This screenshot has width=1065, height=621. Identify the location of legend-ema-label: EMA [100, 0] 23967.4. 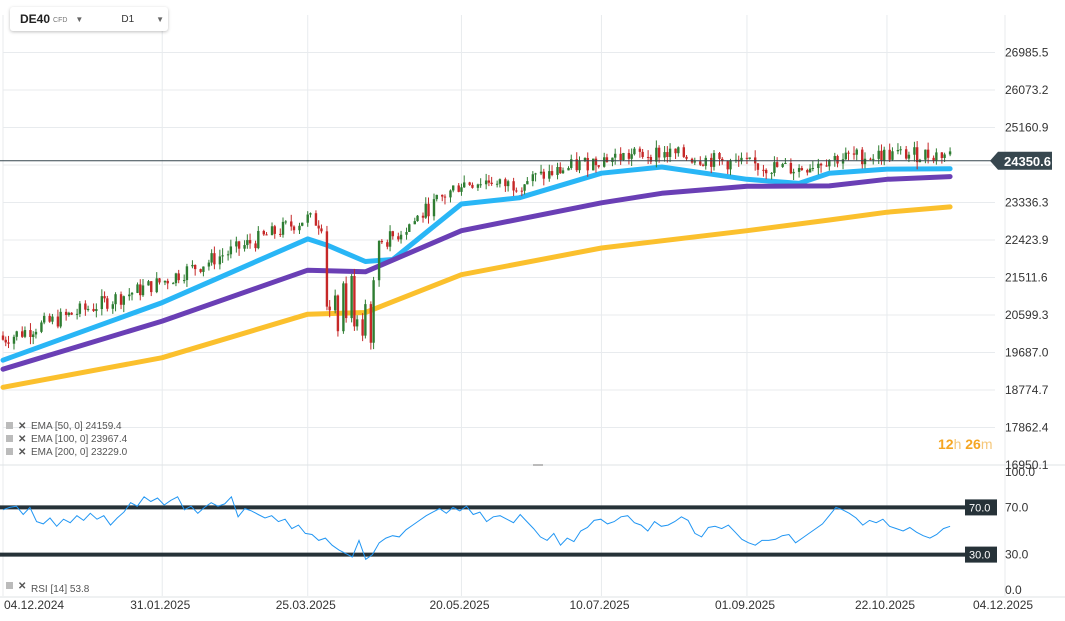
(79, 439).